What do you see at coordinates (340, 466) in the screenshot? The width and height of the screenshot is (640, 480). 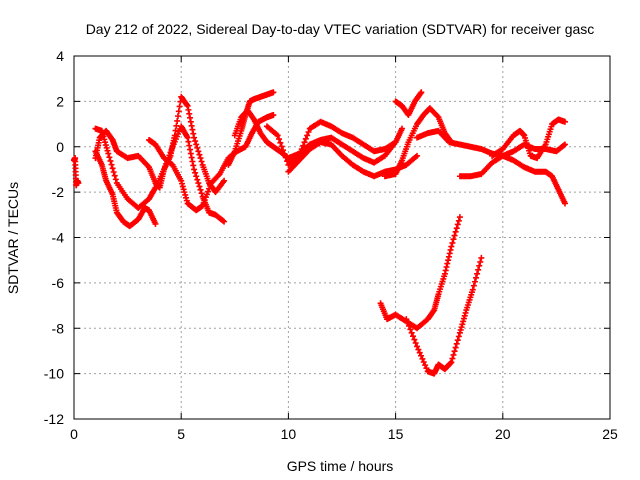 I see `x-axis-title: GPS time / hours` at bounding box center [340, 466].